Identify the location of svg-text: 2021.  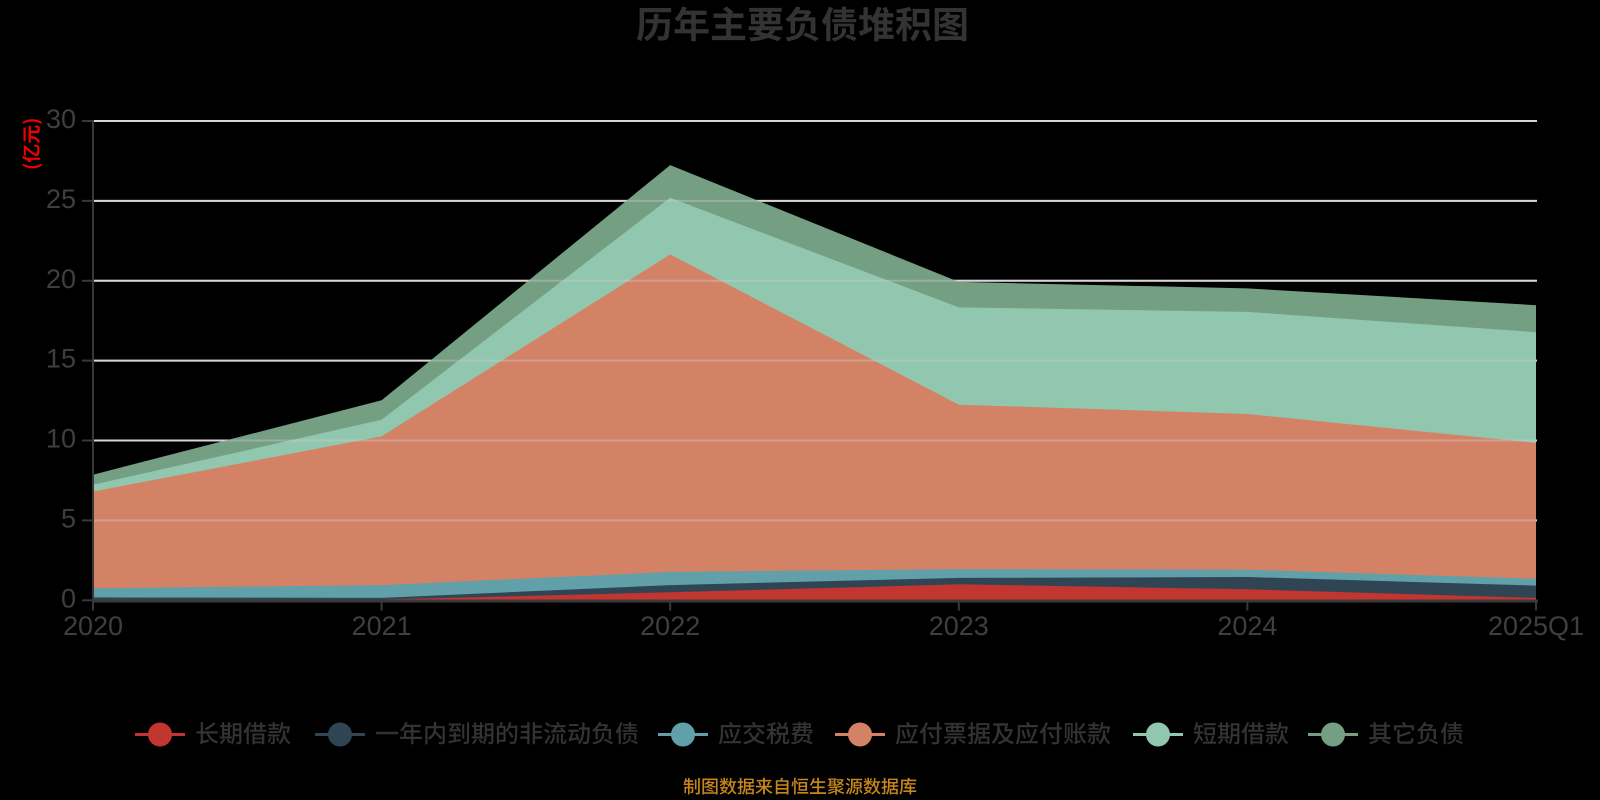
(382, 626).